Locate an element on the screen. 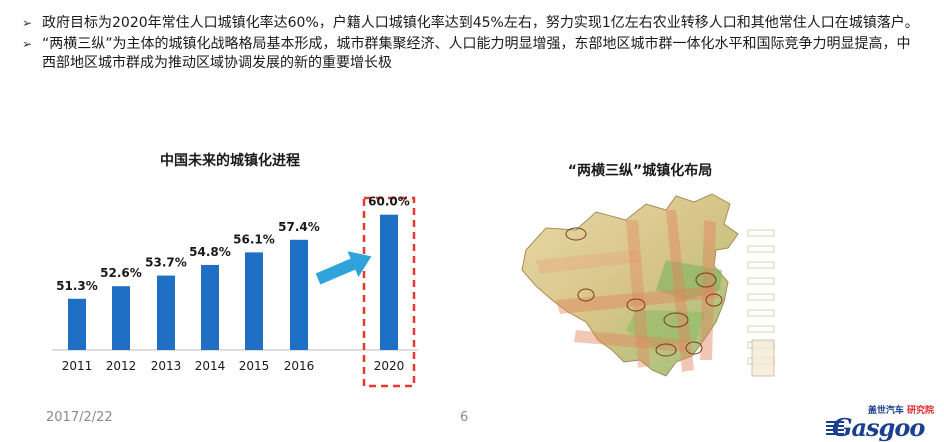  data-label: 56.1% is located at coordinates (254, 239).